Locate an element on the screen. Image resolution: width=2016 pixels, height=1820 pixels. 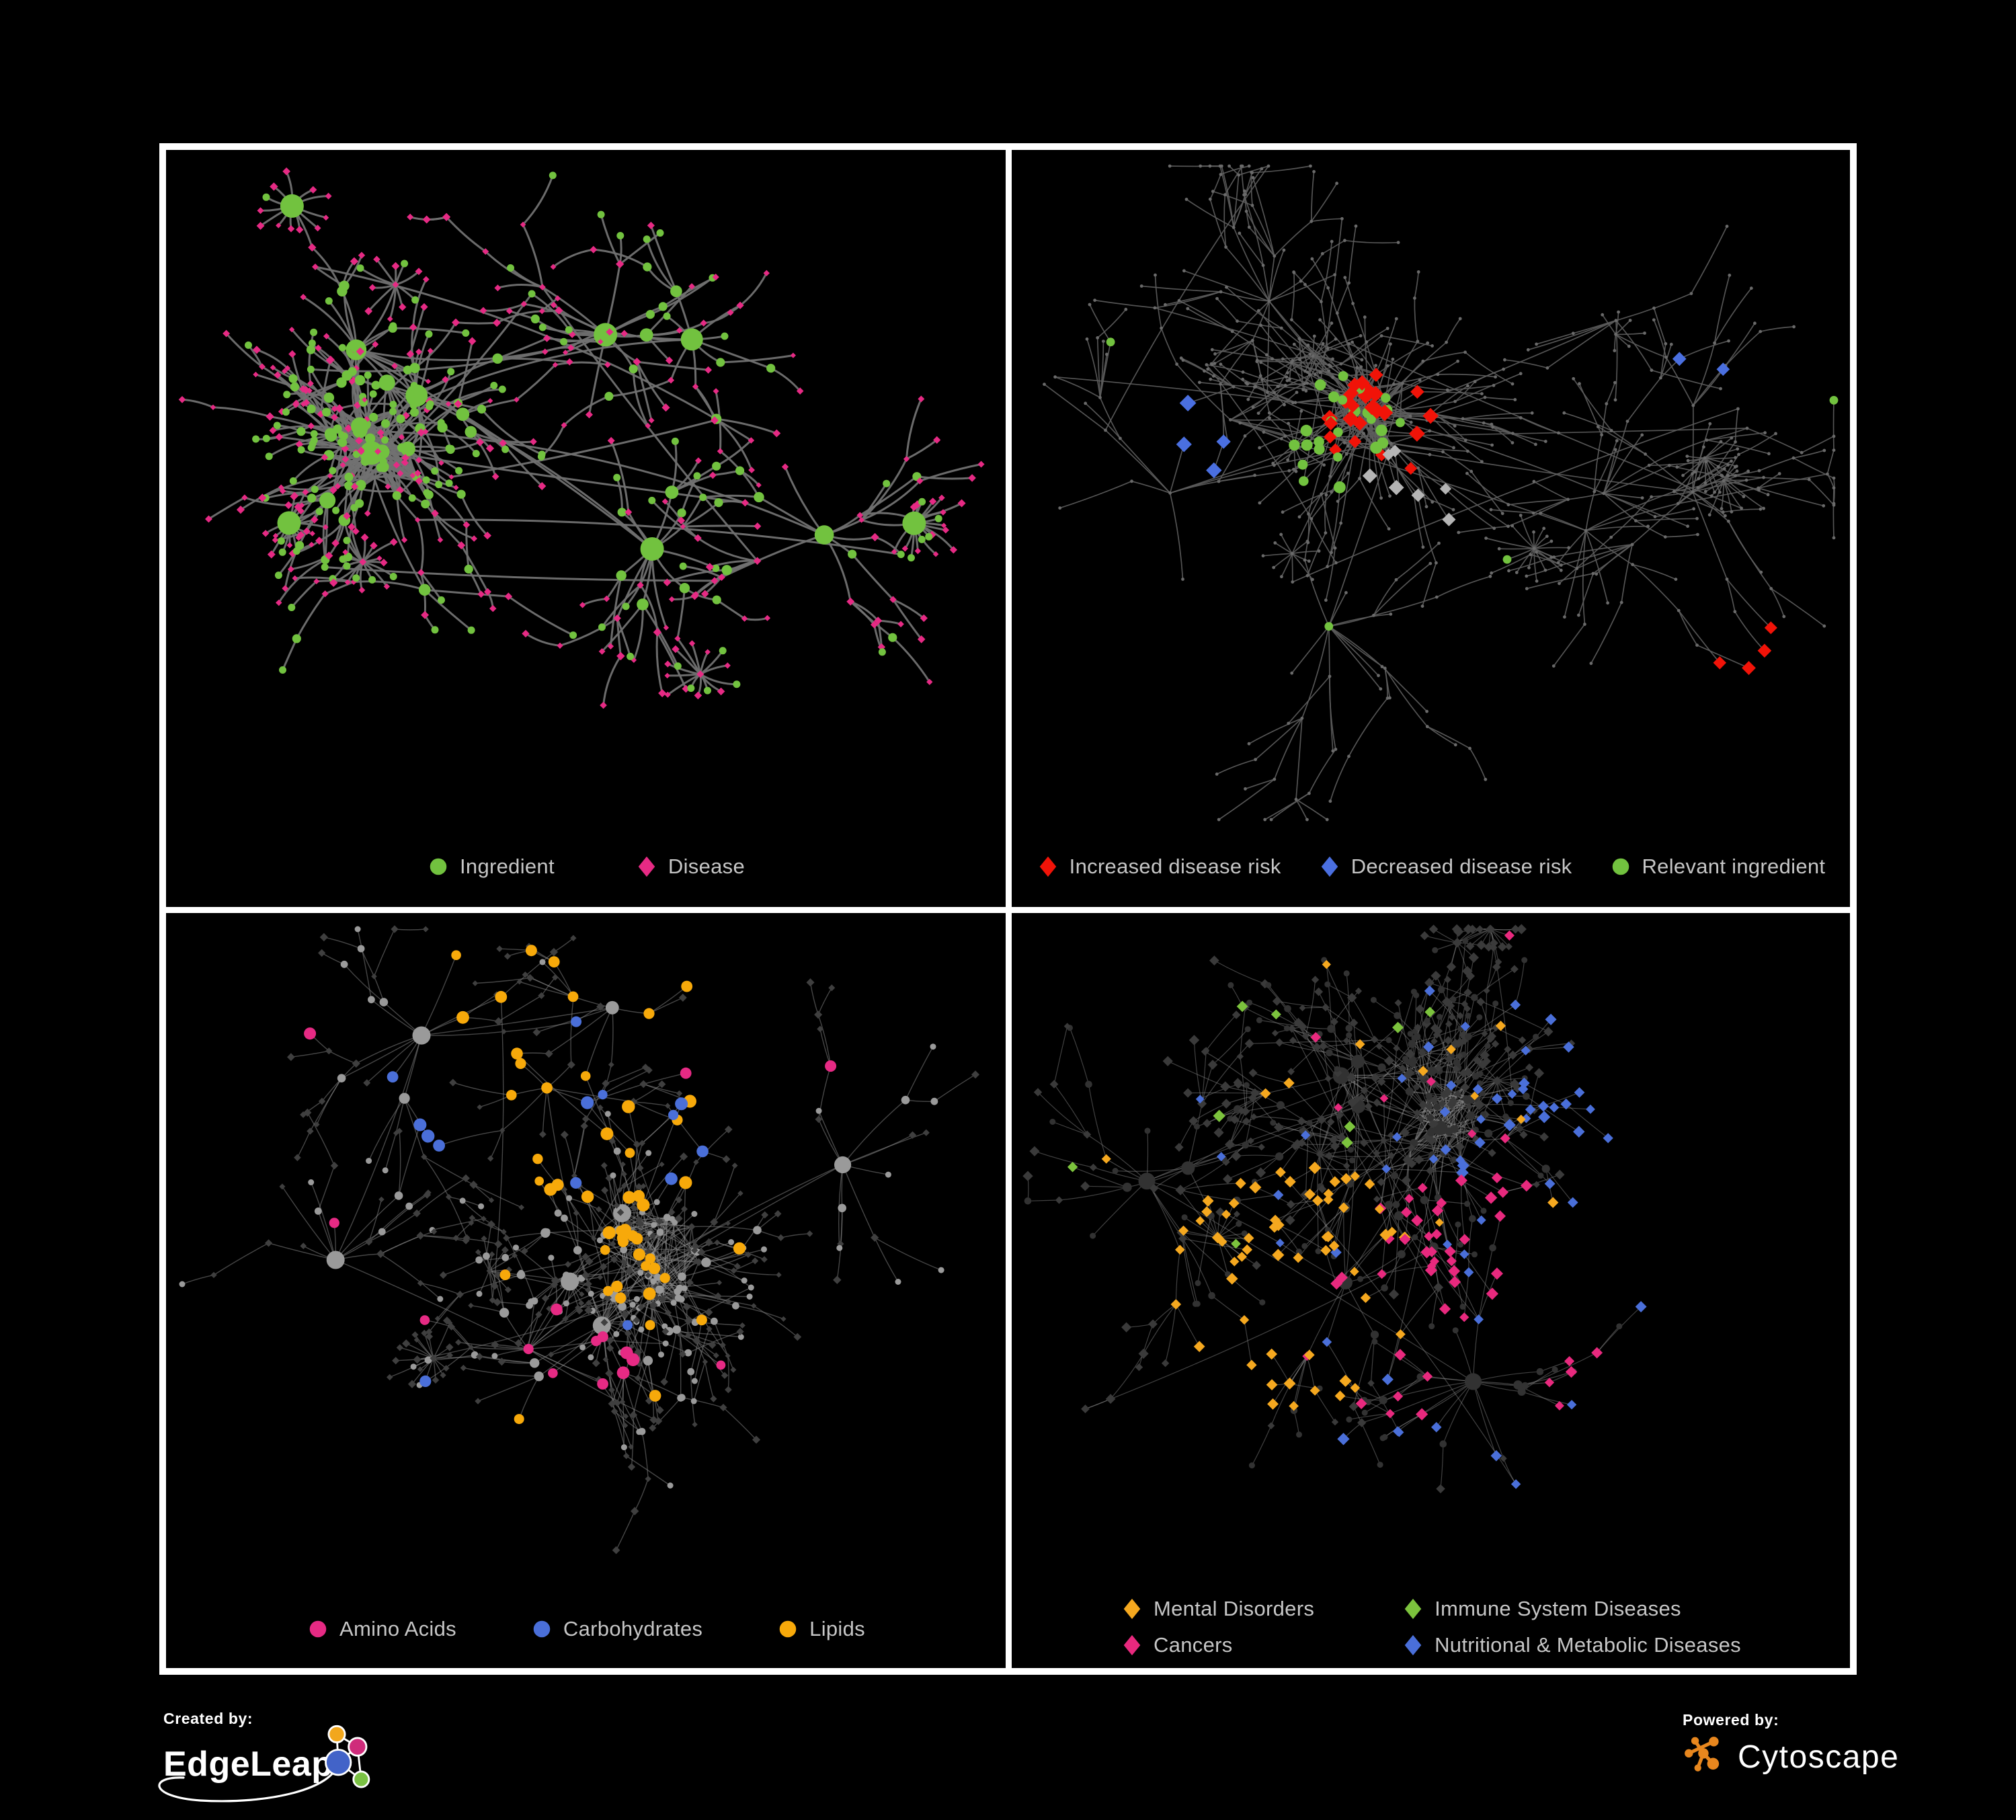
ingredient-classes-network is located at coordinates (579, 1239).